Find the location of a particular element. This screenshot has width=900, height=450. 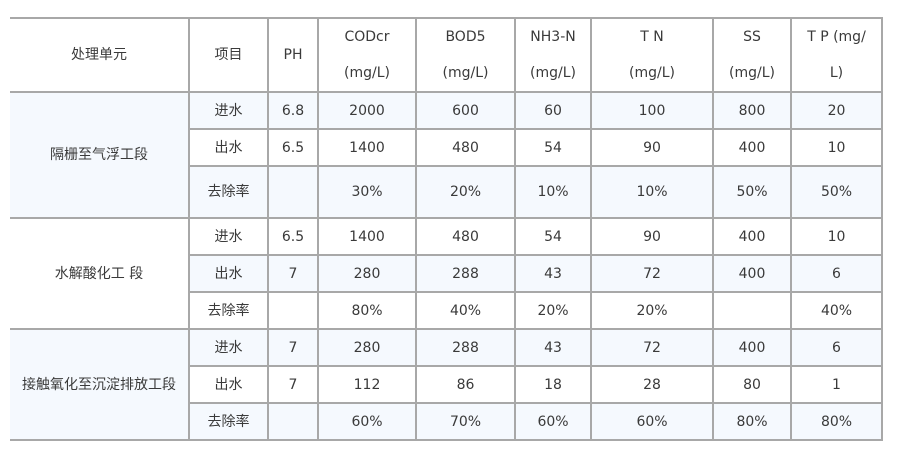

value-cell: 2000 is located at coordinates (367, 110).